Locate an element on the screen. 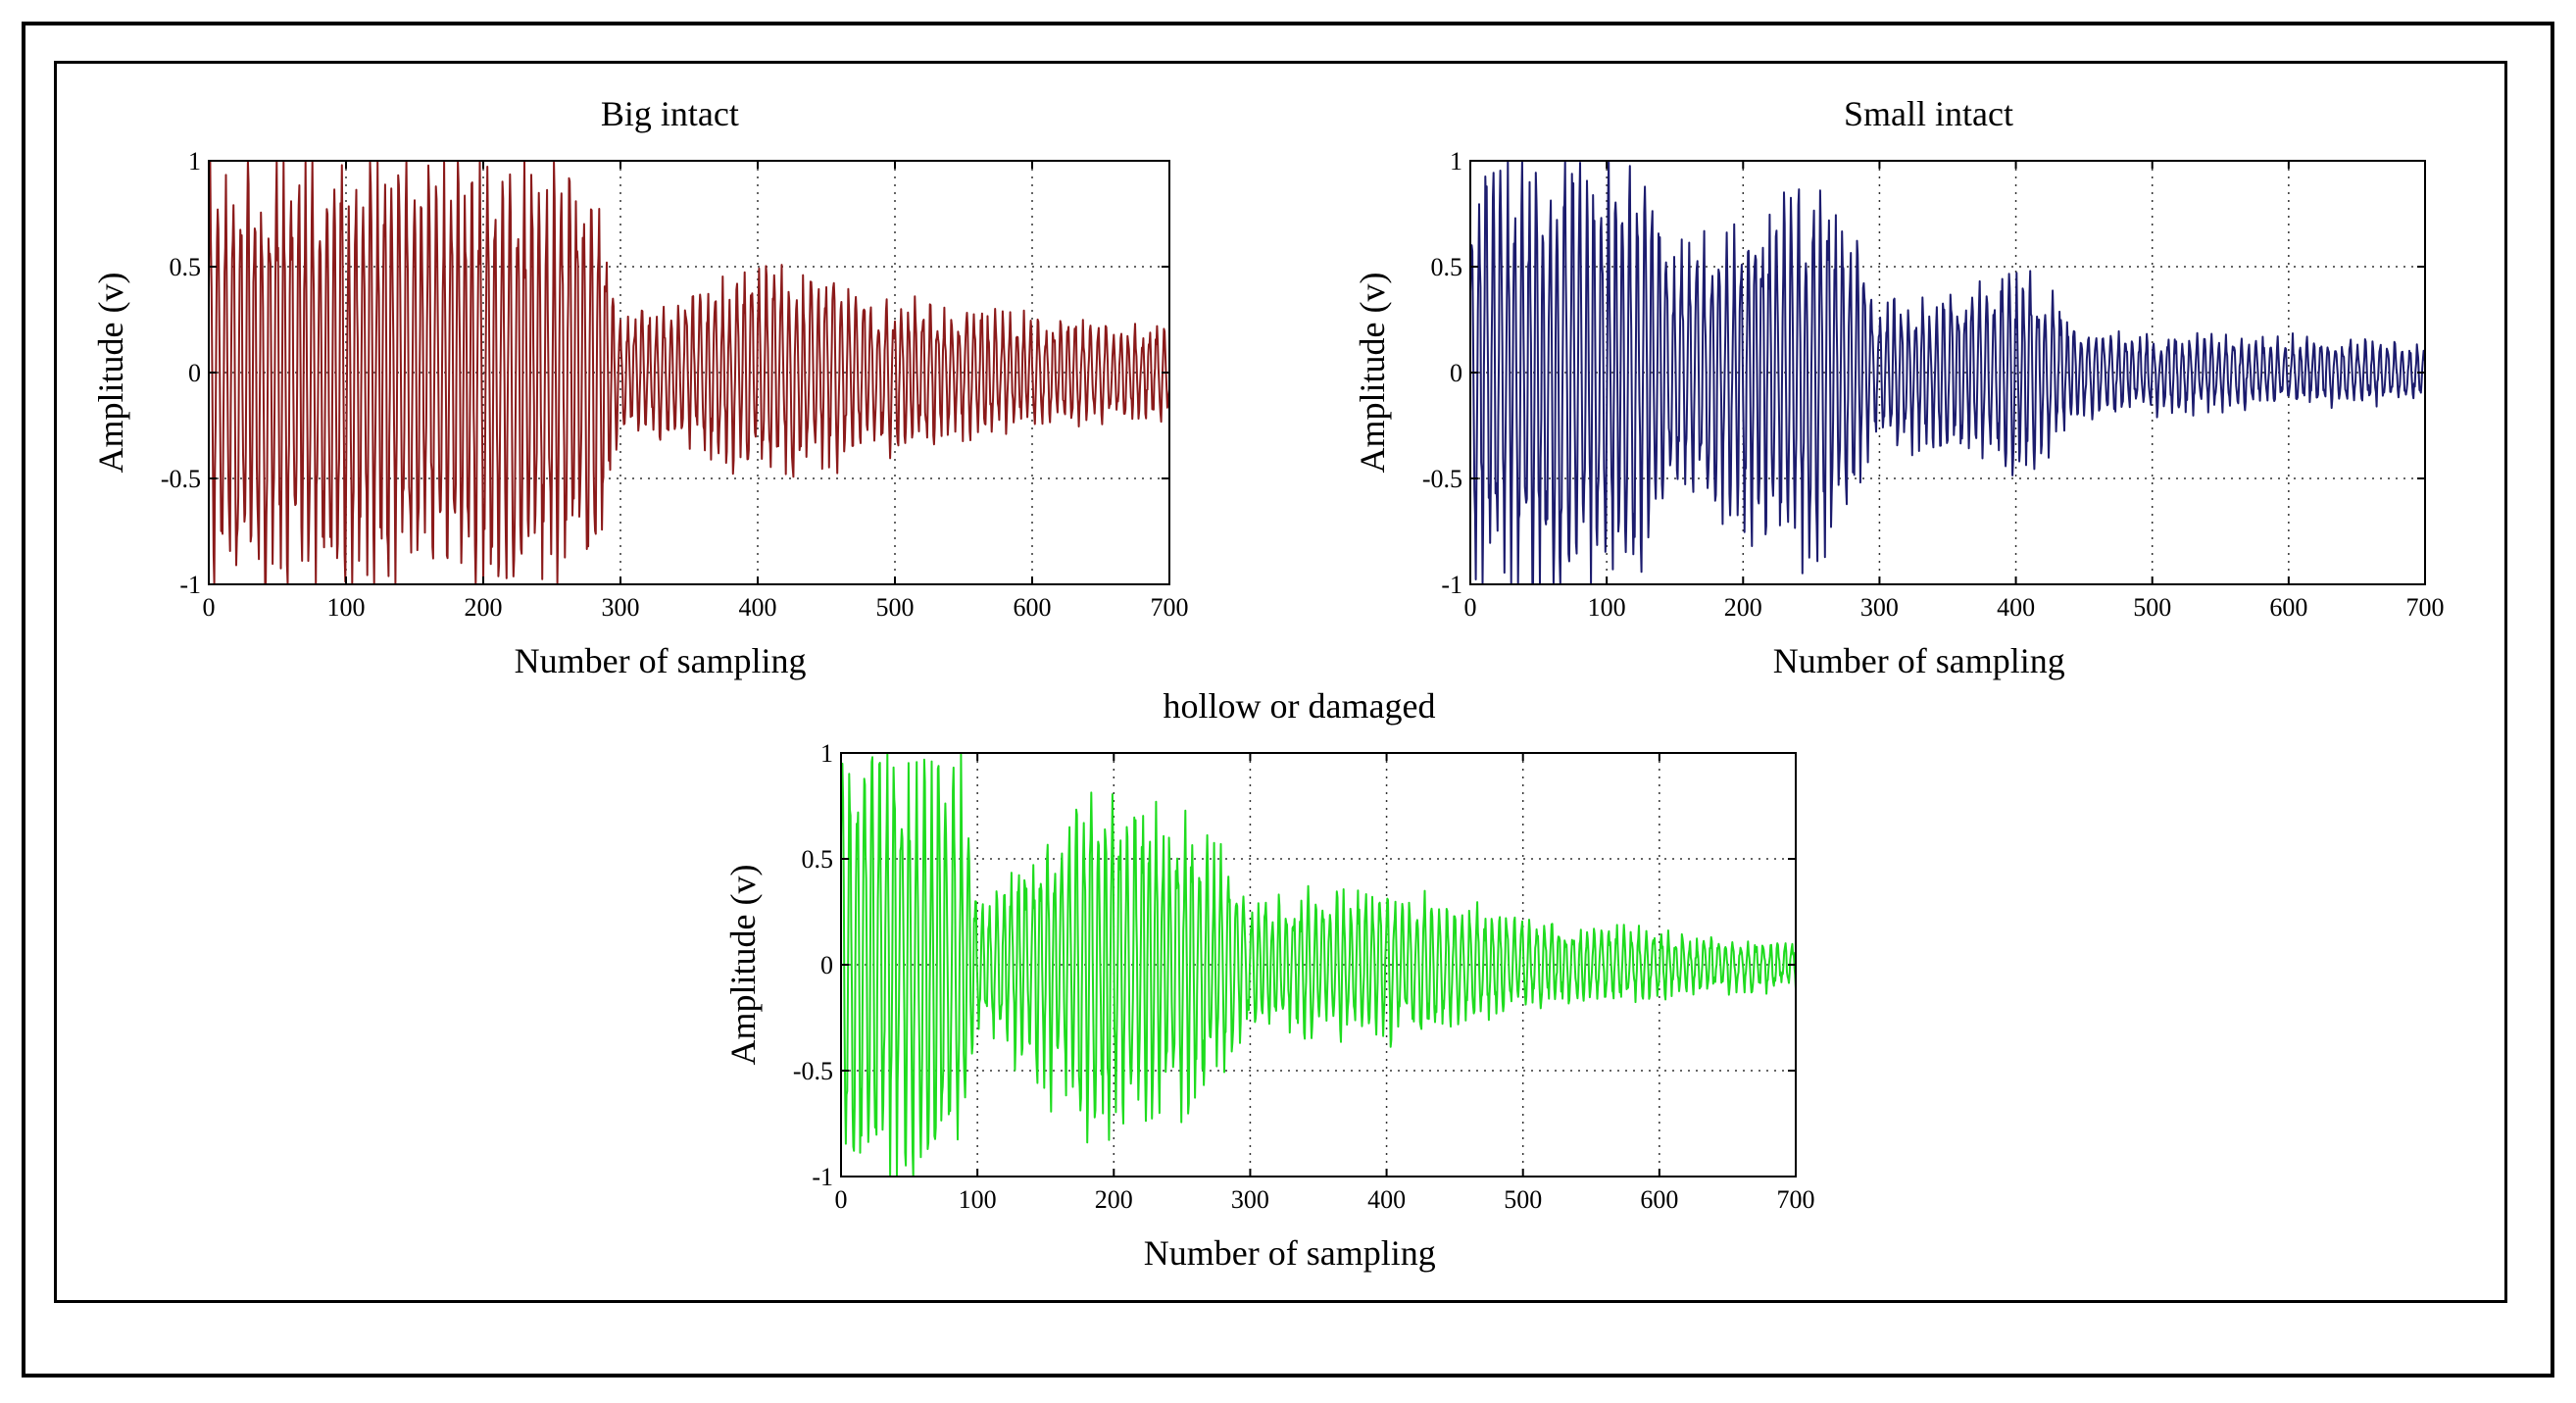 Image resolution: width=2576 pixels, height=1403 pixels. chart-title: hollow or damaged is located at coordinates (1300, 706).